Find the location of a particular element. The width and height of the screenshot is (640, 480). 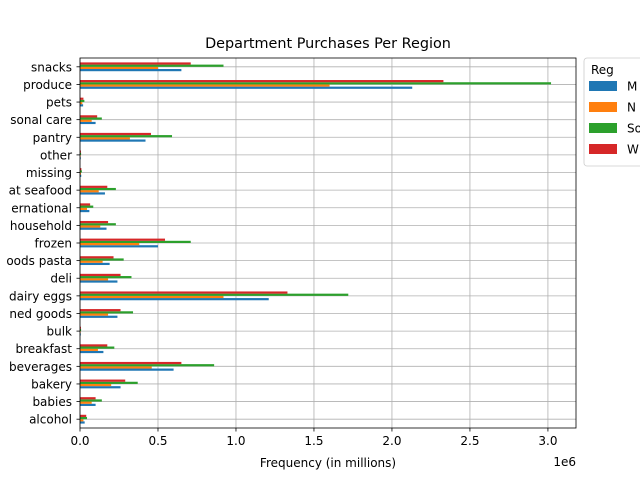

bar-W-breakfast is located at coordinates (94, 345).